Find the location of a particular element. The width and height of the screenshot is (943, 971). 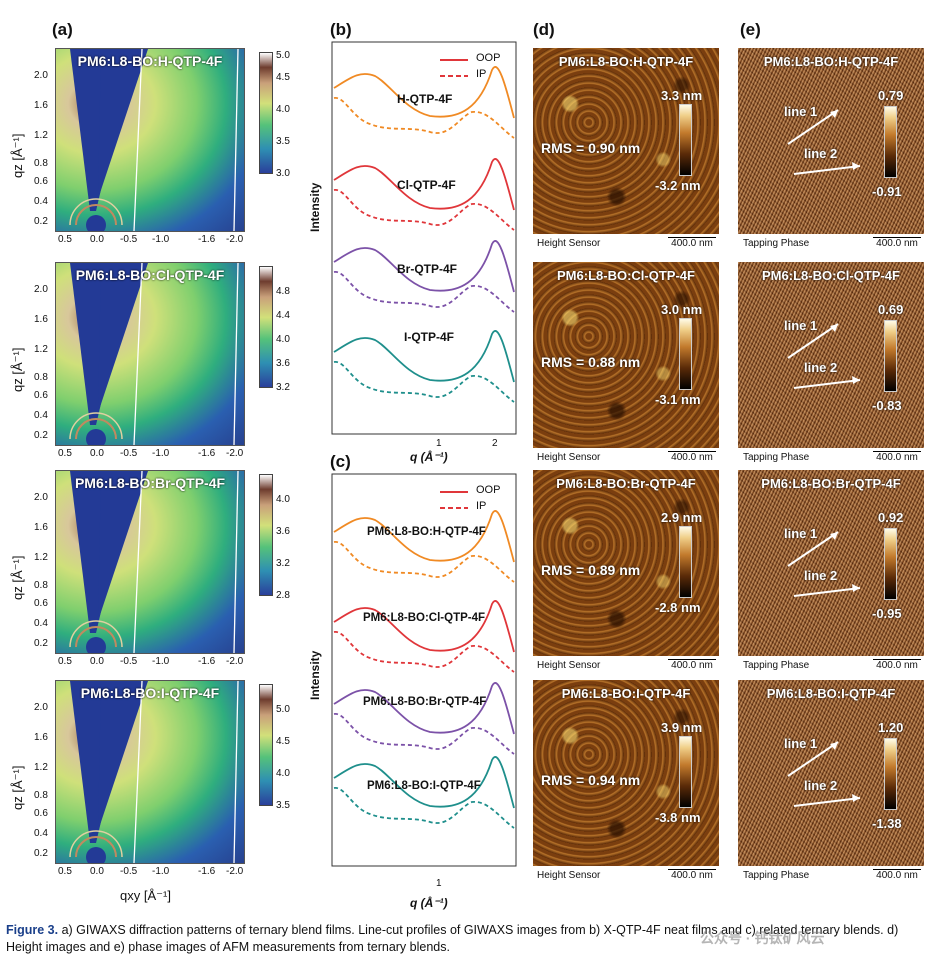

qxy-tick: -1.0 is located at coordinates (161, 239).